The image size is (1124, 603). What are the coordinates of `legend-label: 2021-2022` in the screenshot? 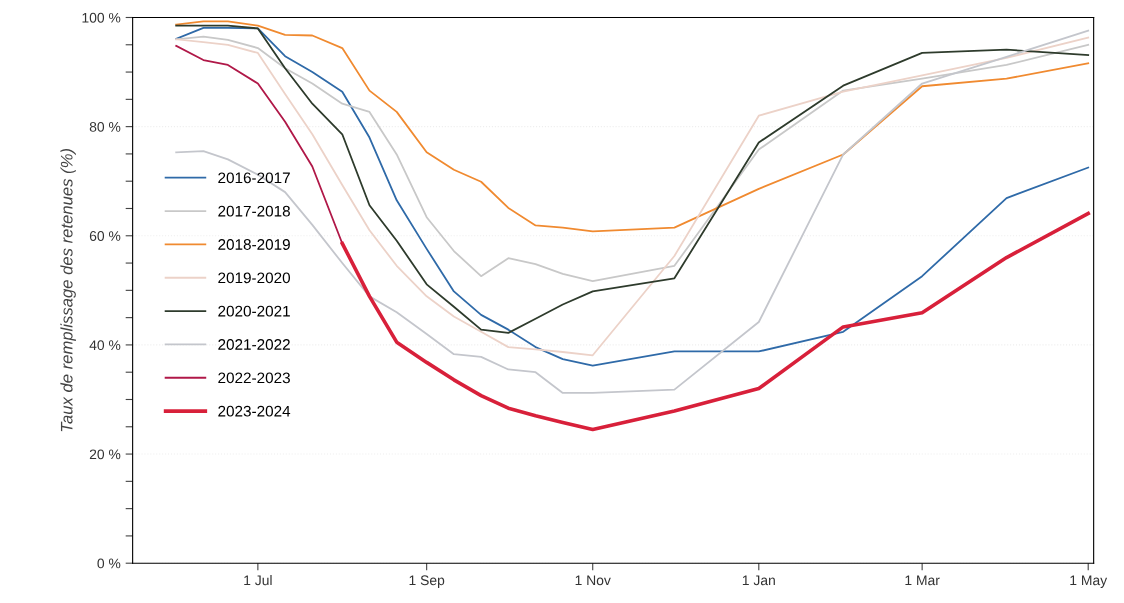 It's located at (254, 344).